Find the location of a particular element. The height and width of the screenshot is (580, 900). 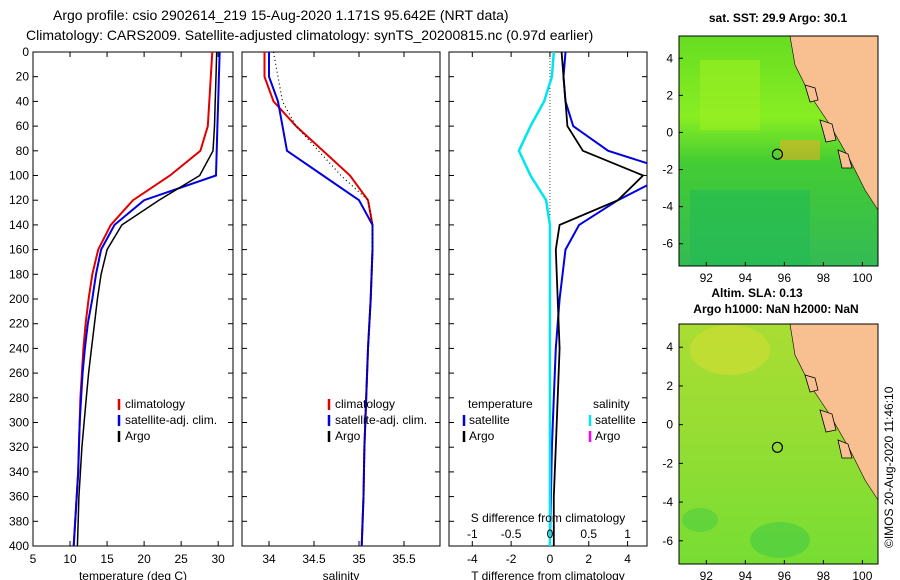

salinity-legend-label: Argo is located at coordinates (348, 436).